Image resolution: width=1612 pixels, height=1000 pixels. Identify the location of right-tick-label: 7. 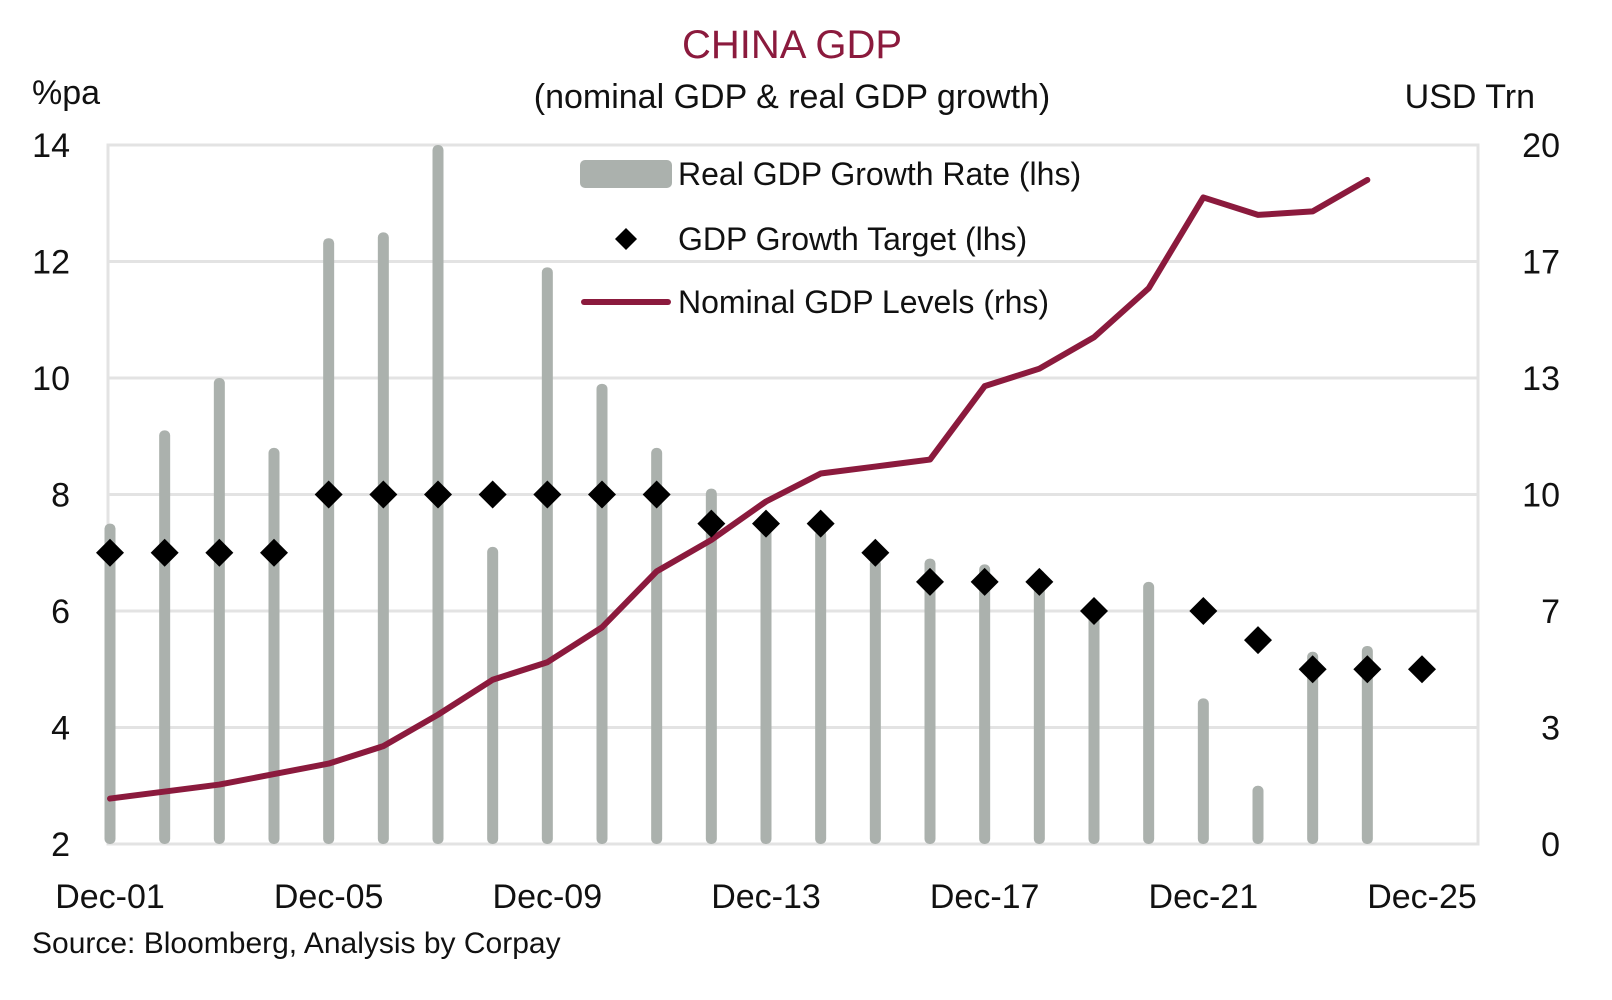
(1550, 612).